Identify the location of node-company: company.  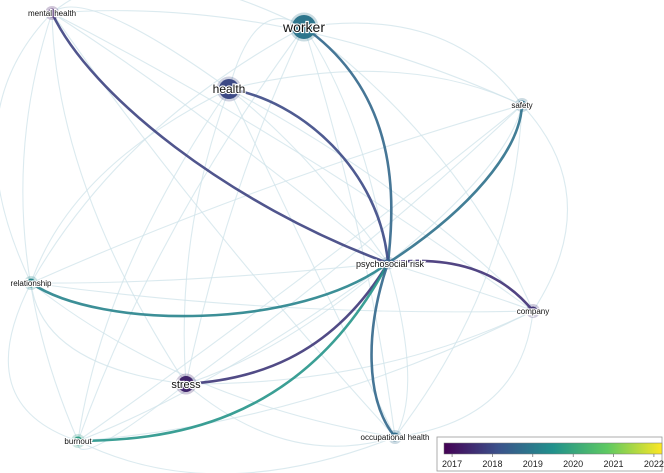
(533, 311).